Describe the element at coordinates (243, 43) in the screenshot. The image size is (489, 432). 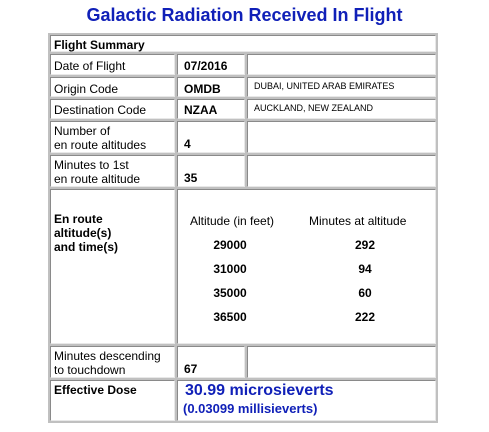
I see `summary-heading: Flight Summary` at that location.